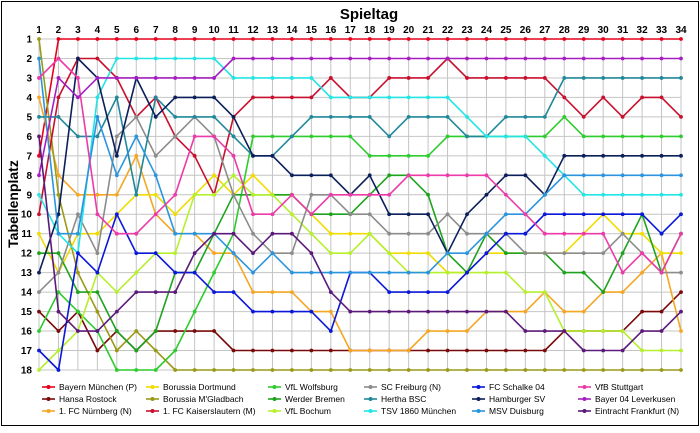 The width and height of the screenshot is (700, 433). Describe the element at coordinates (88, 399) in the screenshot. I see `legend-label: Hansa Rostock` at that location.